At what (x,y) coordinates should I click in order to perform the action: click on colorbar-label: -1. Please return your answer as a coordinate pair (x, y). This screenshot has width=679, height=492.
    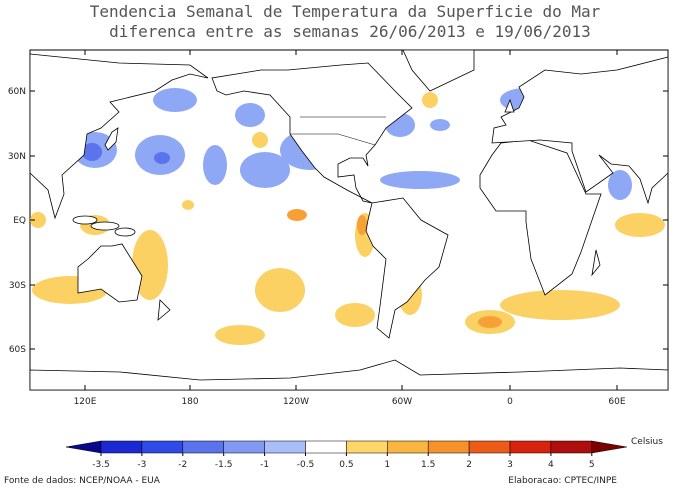
    Looking at the image, I should click on (264, 465).